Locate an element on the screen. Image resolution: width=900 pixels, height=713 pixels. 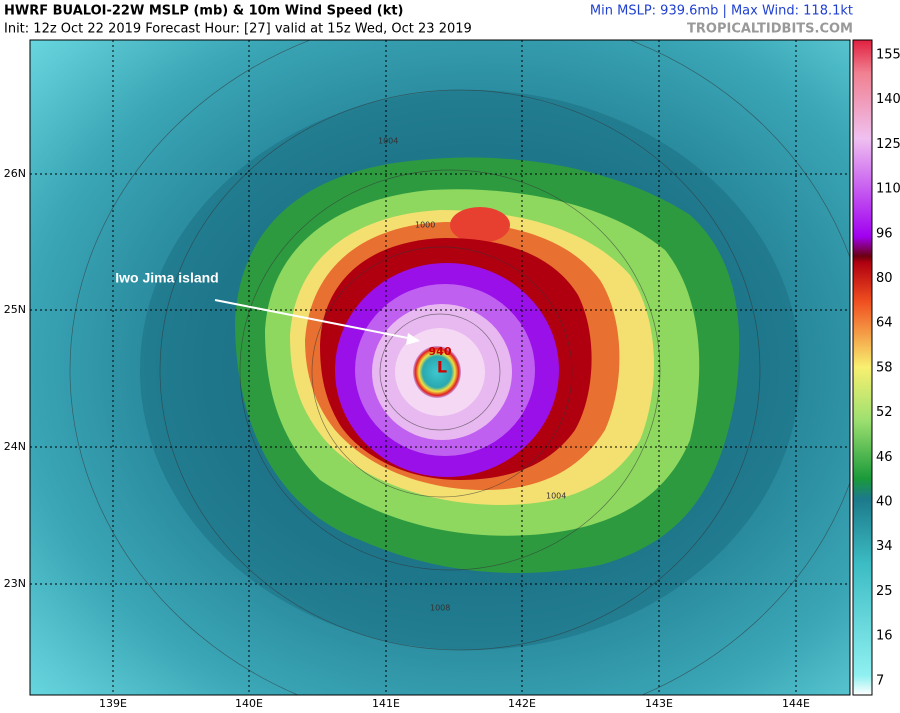
lon-label: 140E is located at coordinates (249, 703).